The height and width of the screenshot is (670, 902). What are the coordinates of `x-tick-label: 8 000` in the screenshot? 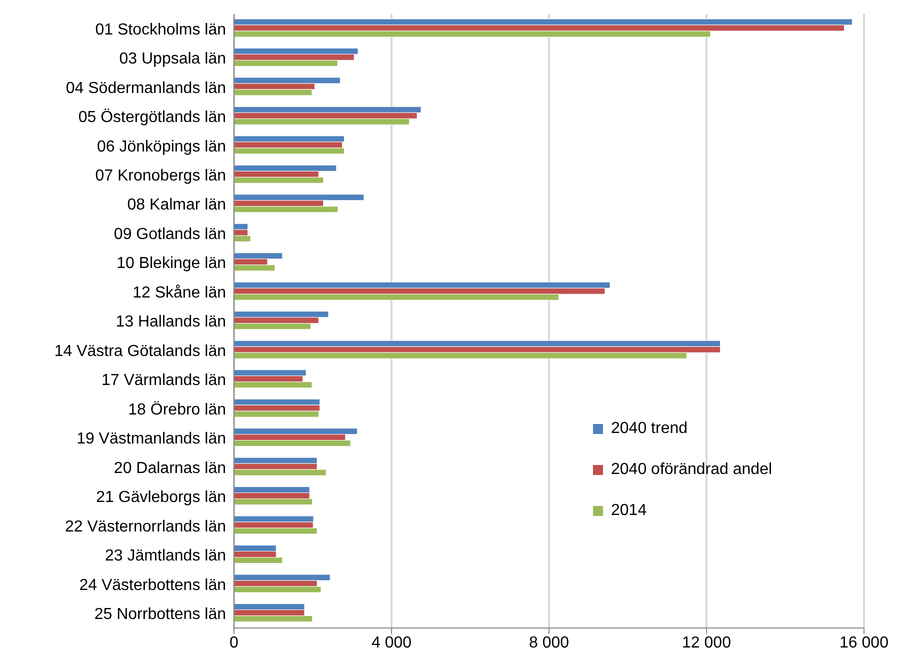 It's located at (549, 643).